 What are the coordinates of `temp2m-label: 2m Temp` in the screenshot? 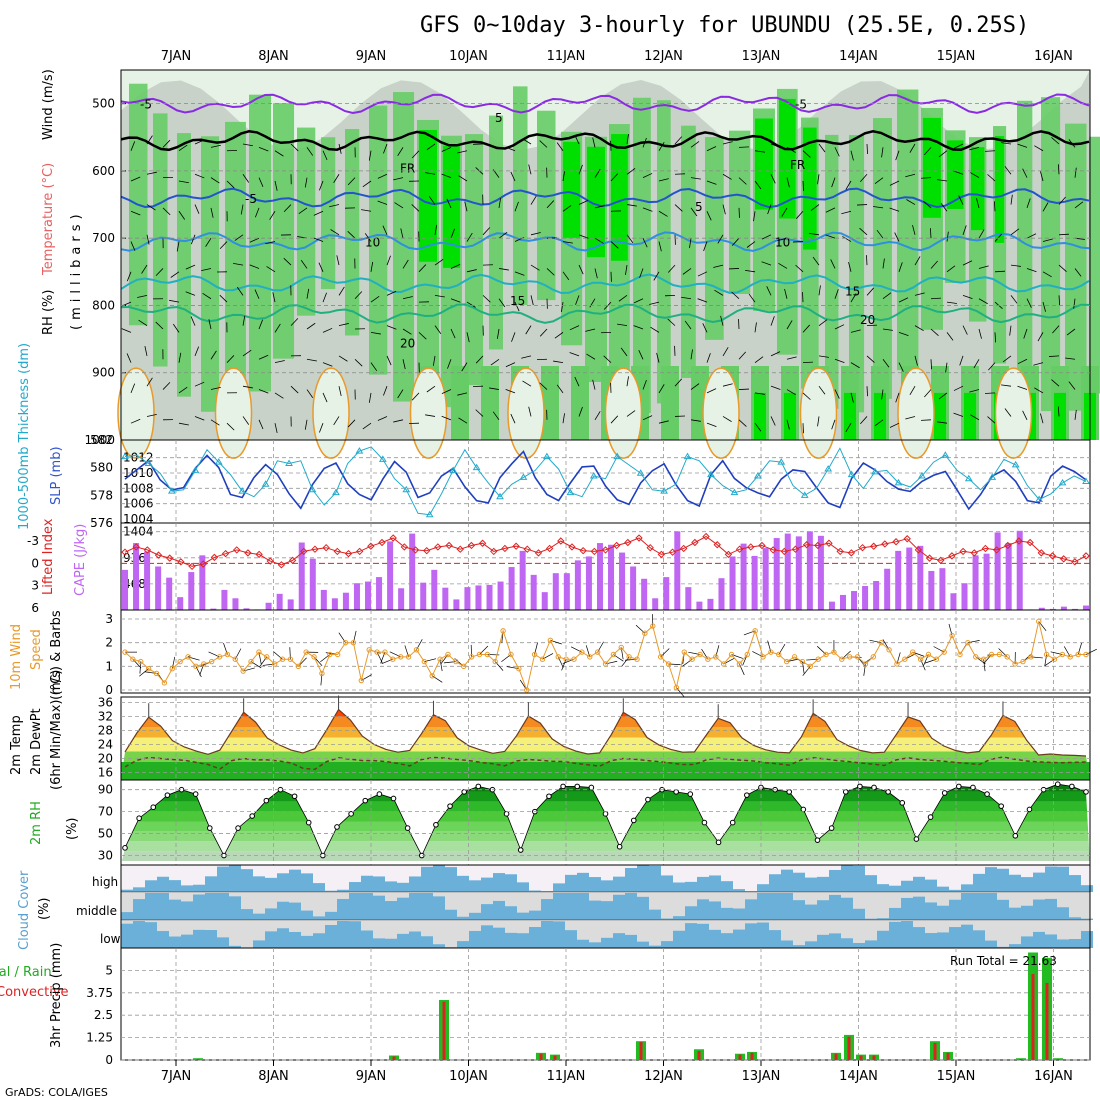 It's located at (16, 745).